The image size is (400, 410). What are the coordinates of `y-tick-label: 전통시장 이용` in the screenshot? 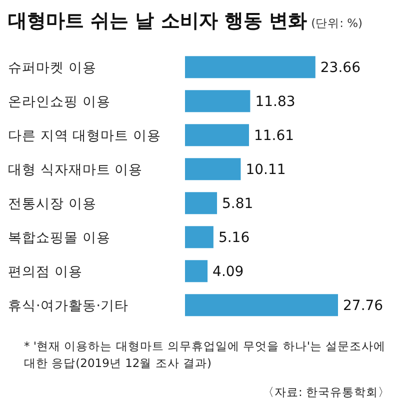 It's located at (52, 204).